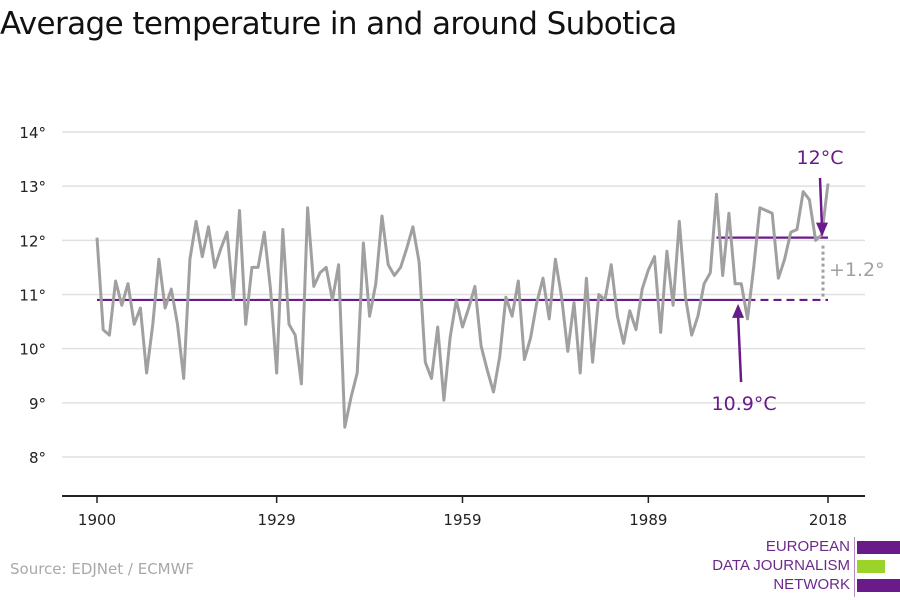  I want to click on down-arrow-icon, so click(822, 229).